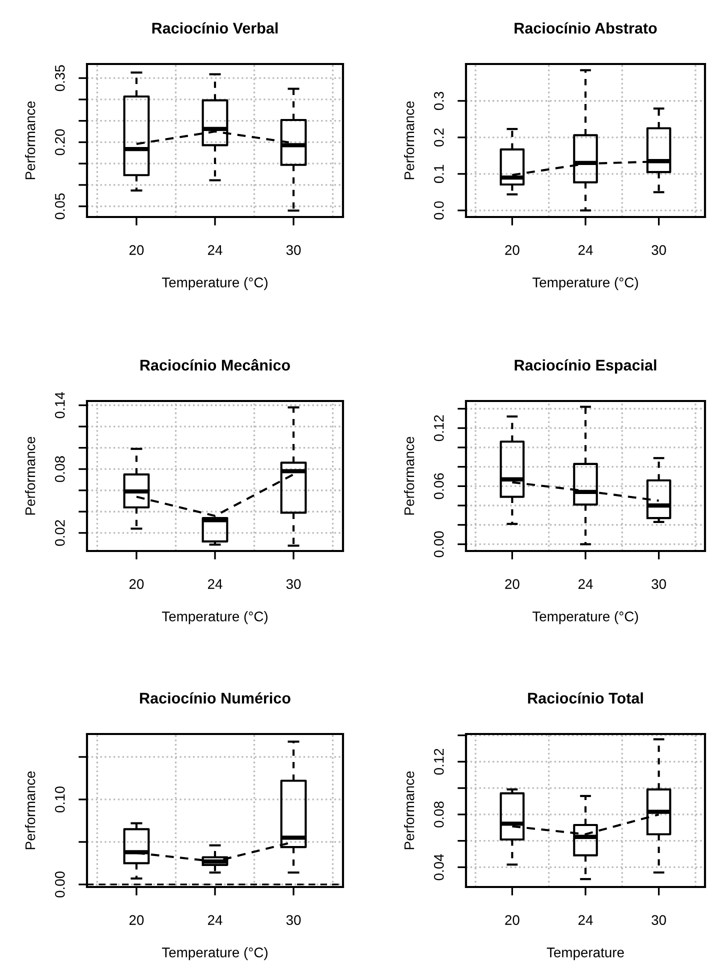 Image resolution: width=710 pixels, height=967 pixels. What do you see at coordinates (215, 28) in the screenshot?
I see `chart-title: Raciocínio Verbal` at bounding box center [215, 28].